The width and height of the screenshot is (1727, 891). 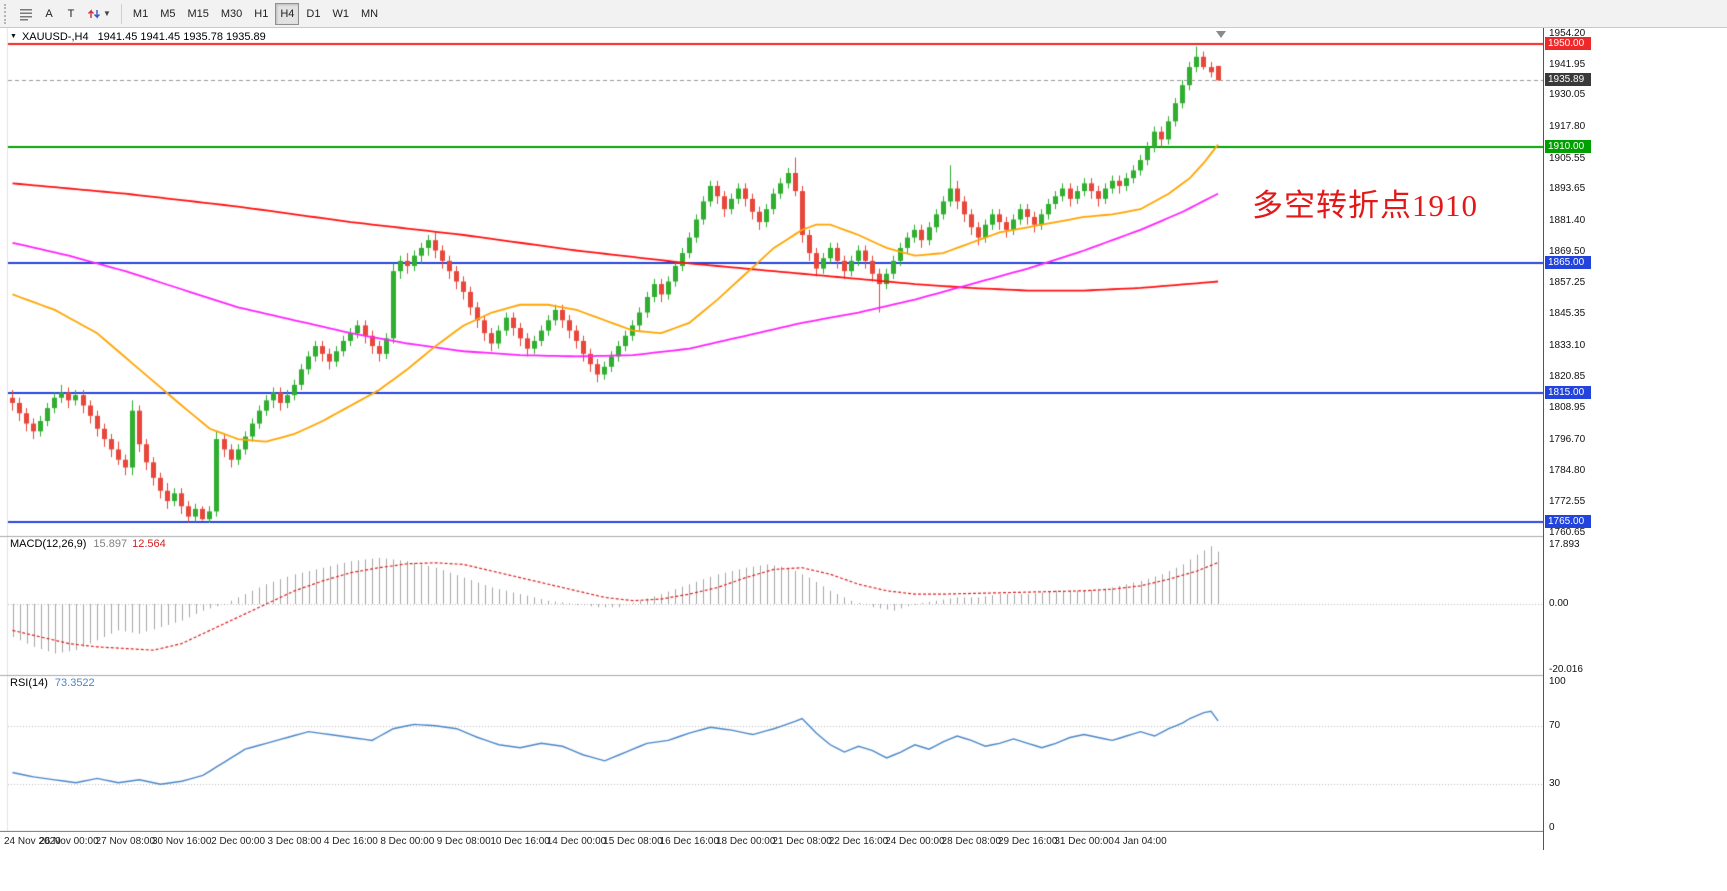 What do you see at coordinates (181, 841) in the screenshot?
I see `time-axis-label: 30 Nov 16:00` at bounding box center [181, 841].